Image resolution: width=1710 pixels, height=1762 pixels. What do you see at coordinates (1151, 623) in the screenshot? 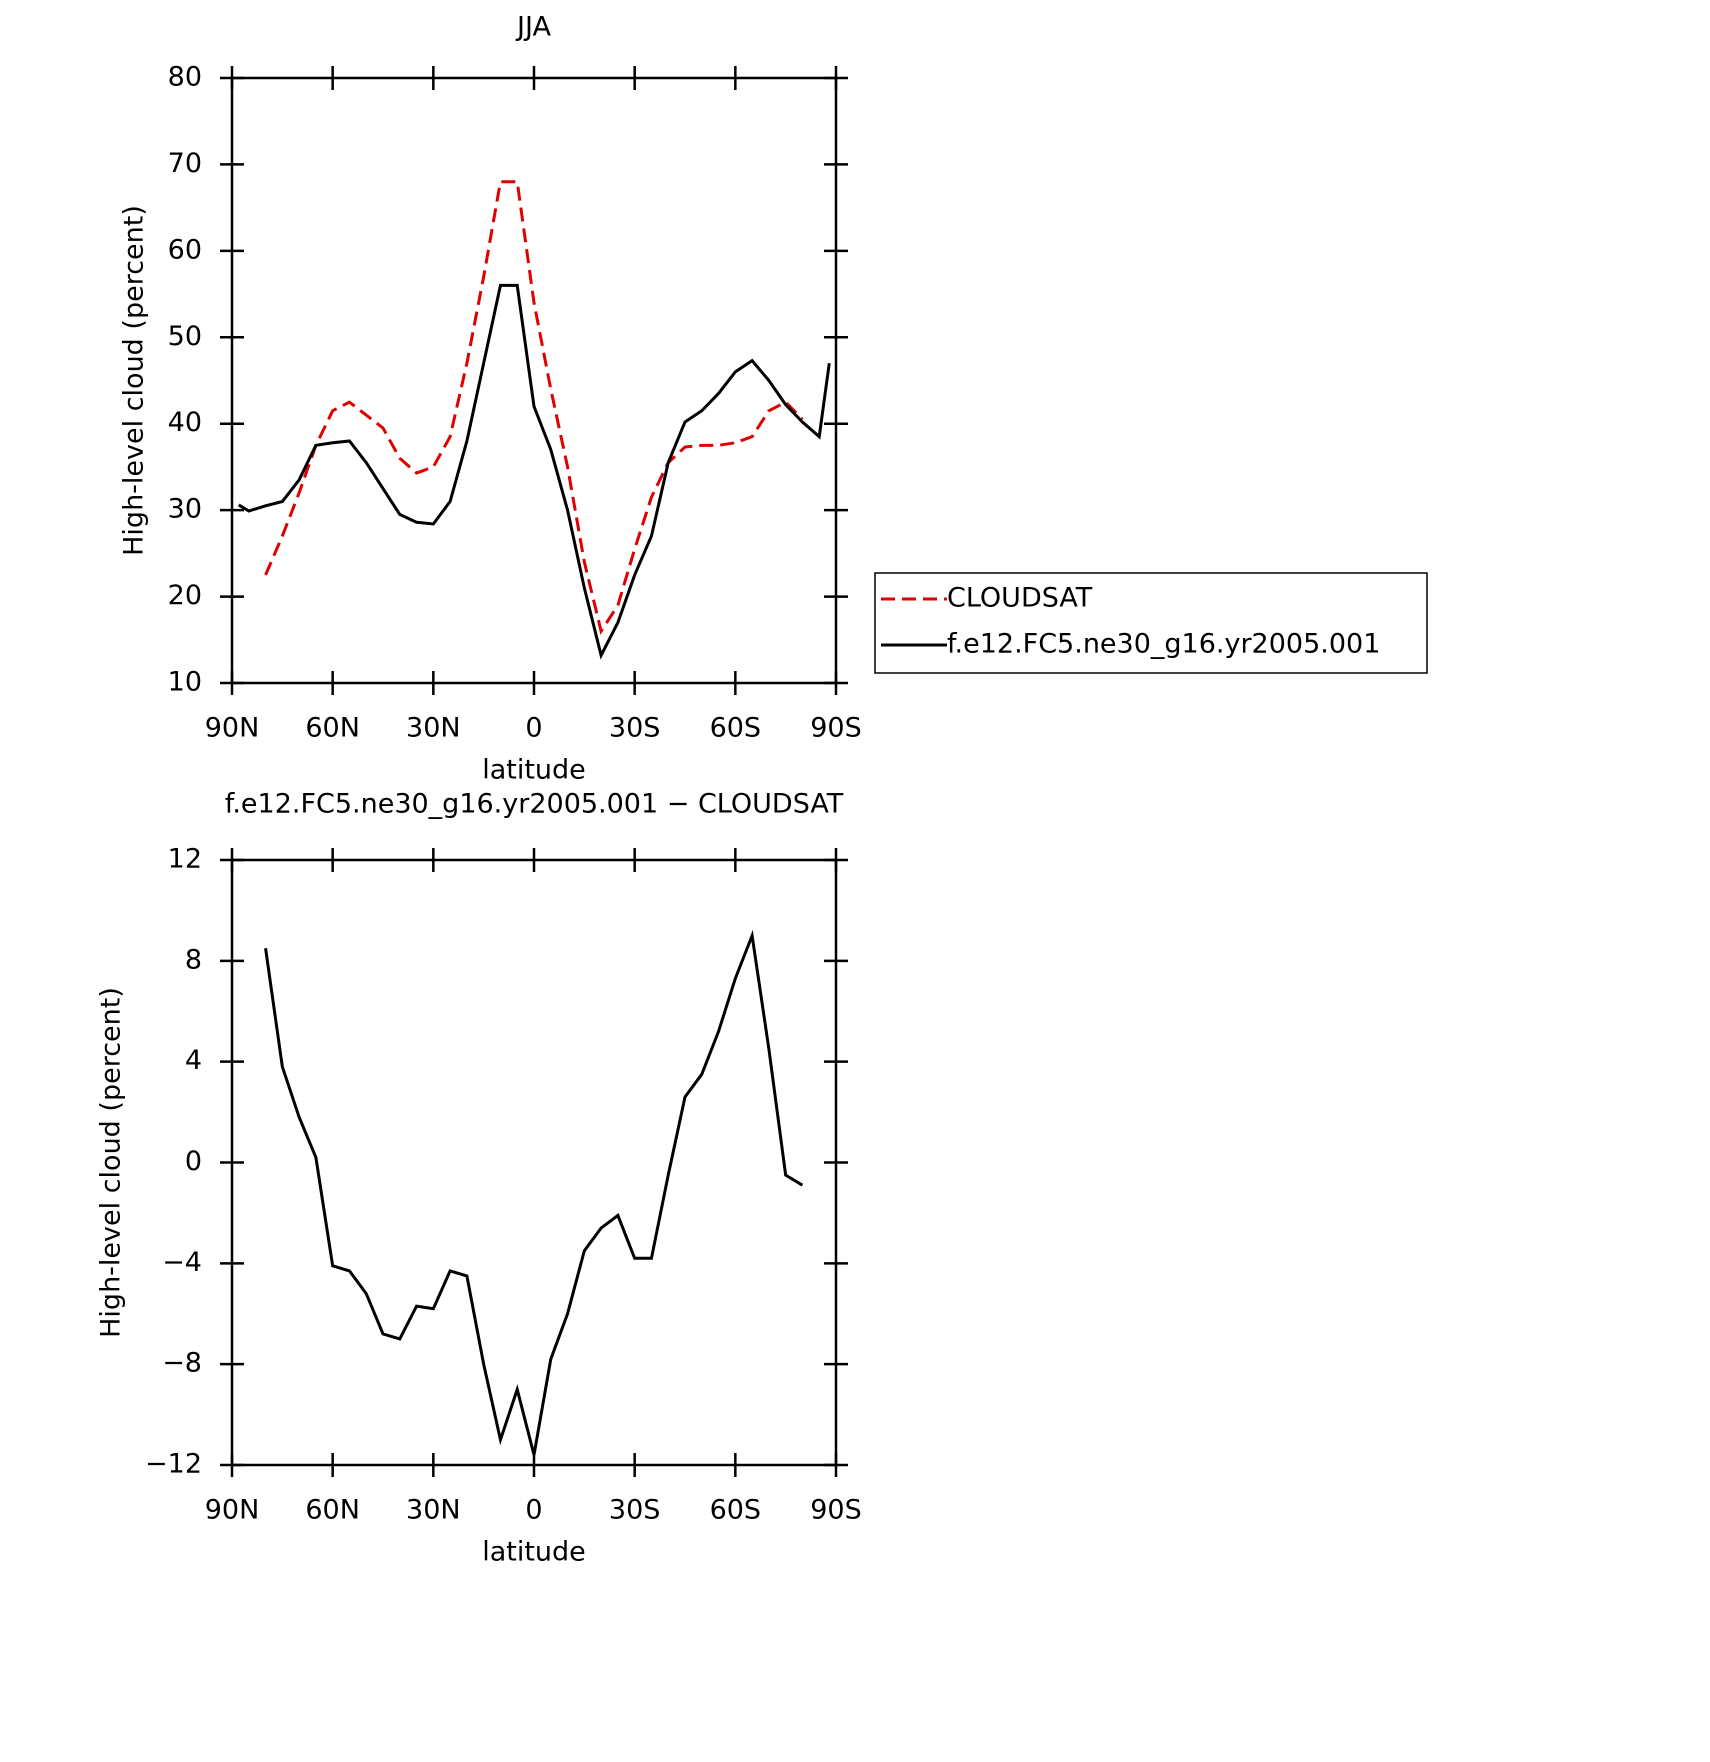
I see `legend-box` at bounding box center [1151, 623].